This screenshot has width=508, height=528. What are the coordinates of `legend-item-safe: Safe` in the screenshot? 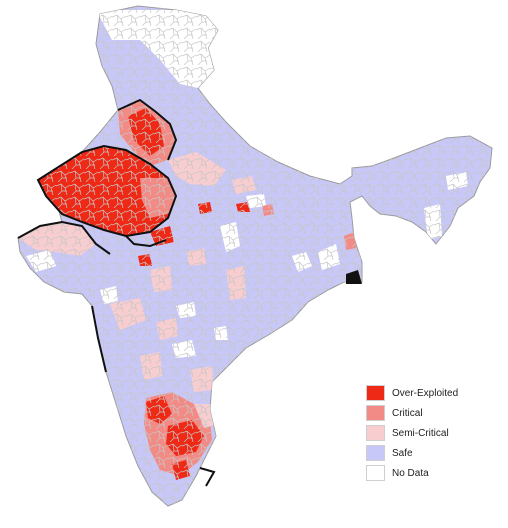 It's located at (421, 453).